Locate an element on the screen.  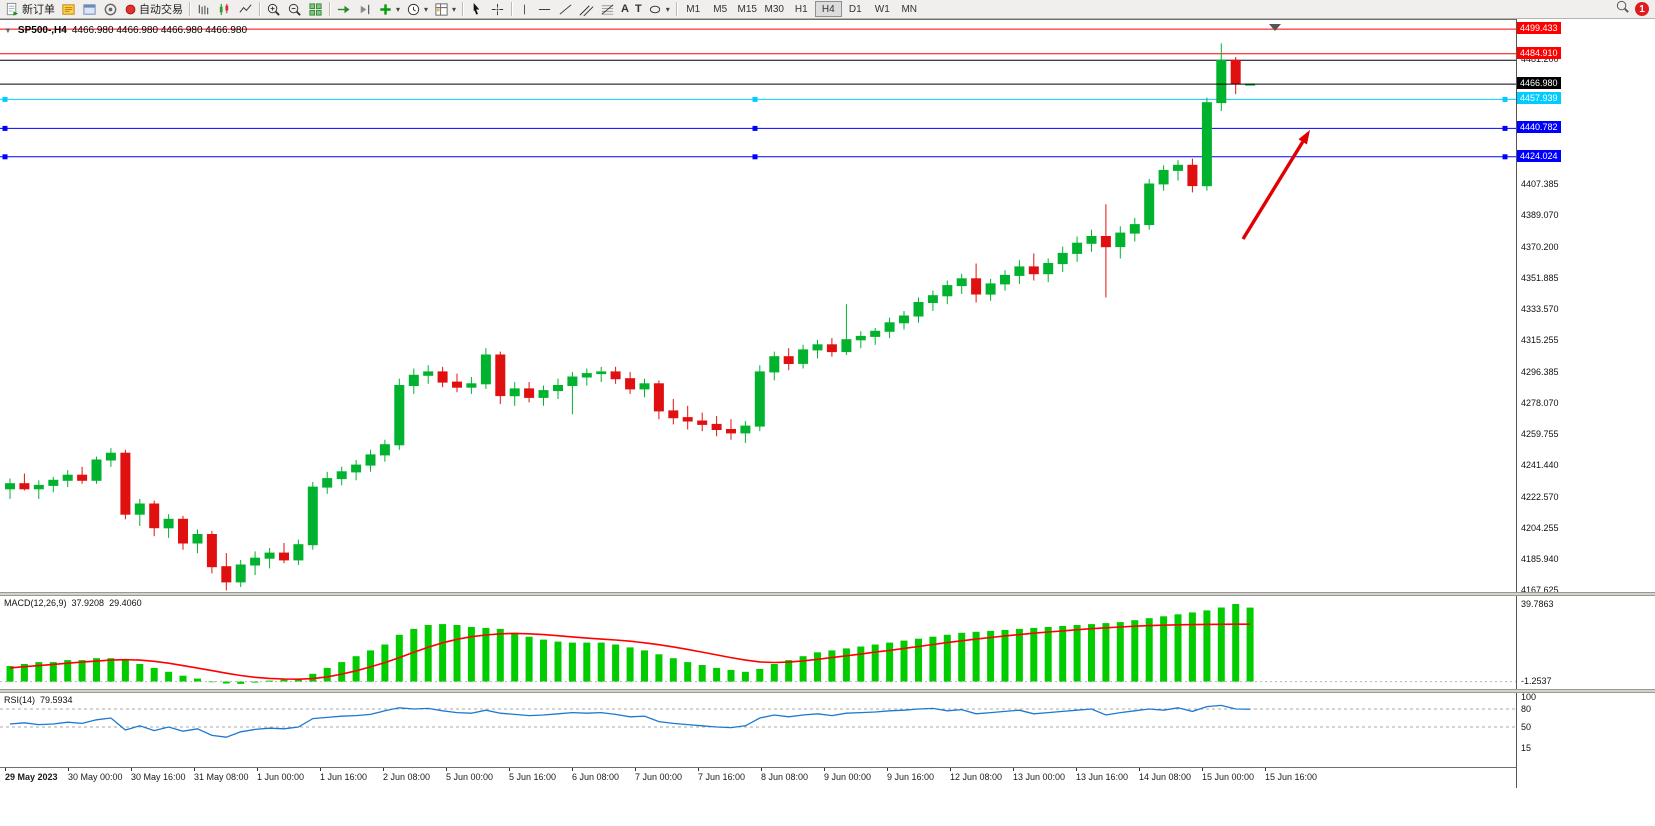
timeframe-D1: D1 is located at coordinates (855, 9).